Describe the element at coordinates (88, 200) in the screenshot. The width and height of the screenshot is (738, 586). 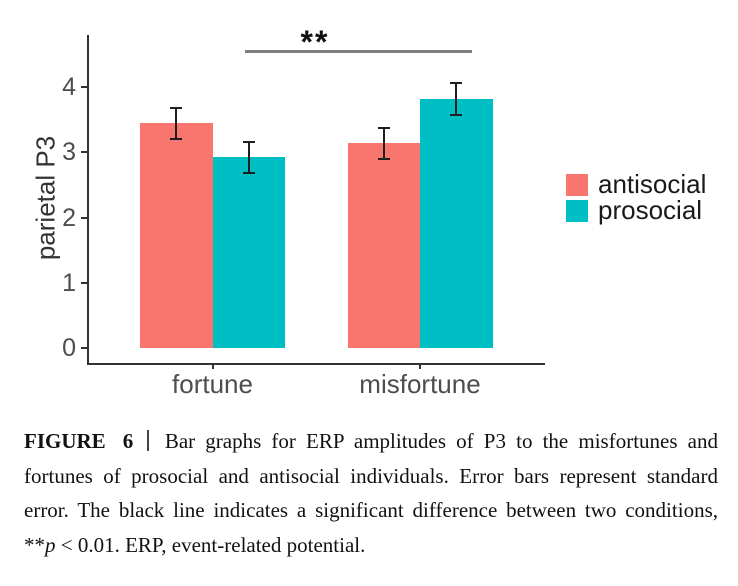
I see `y-axis-line` at that location.